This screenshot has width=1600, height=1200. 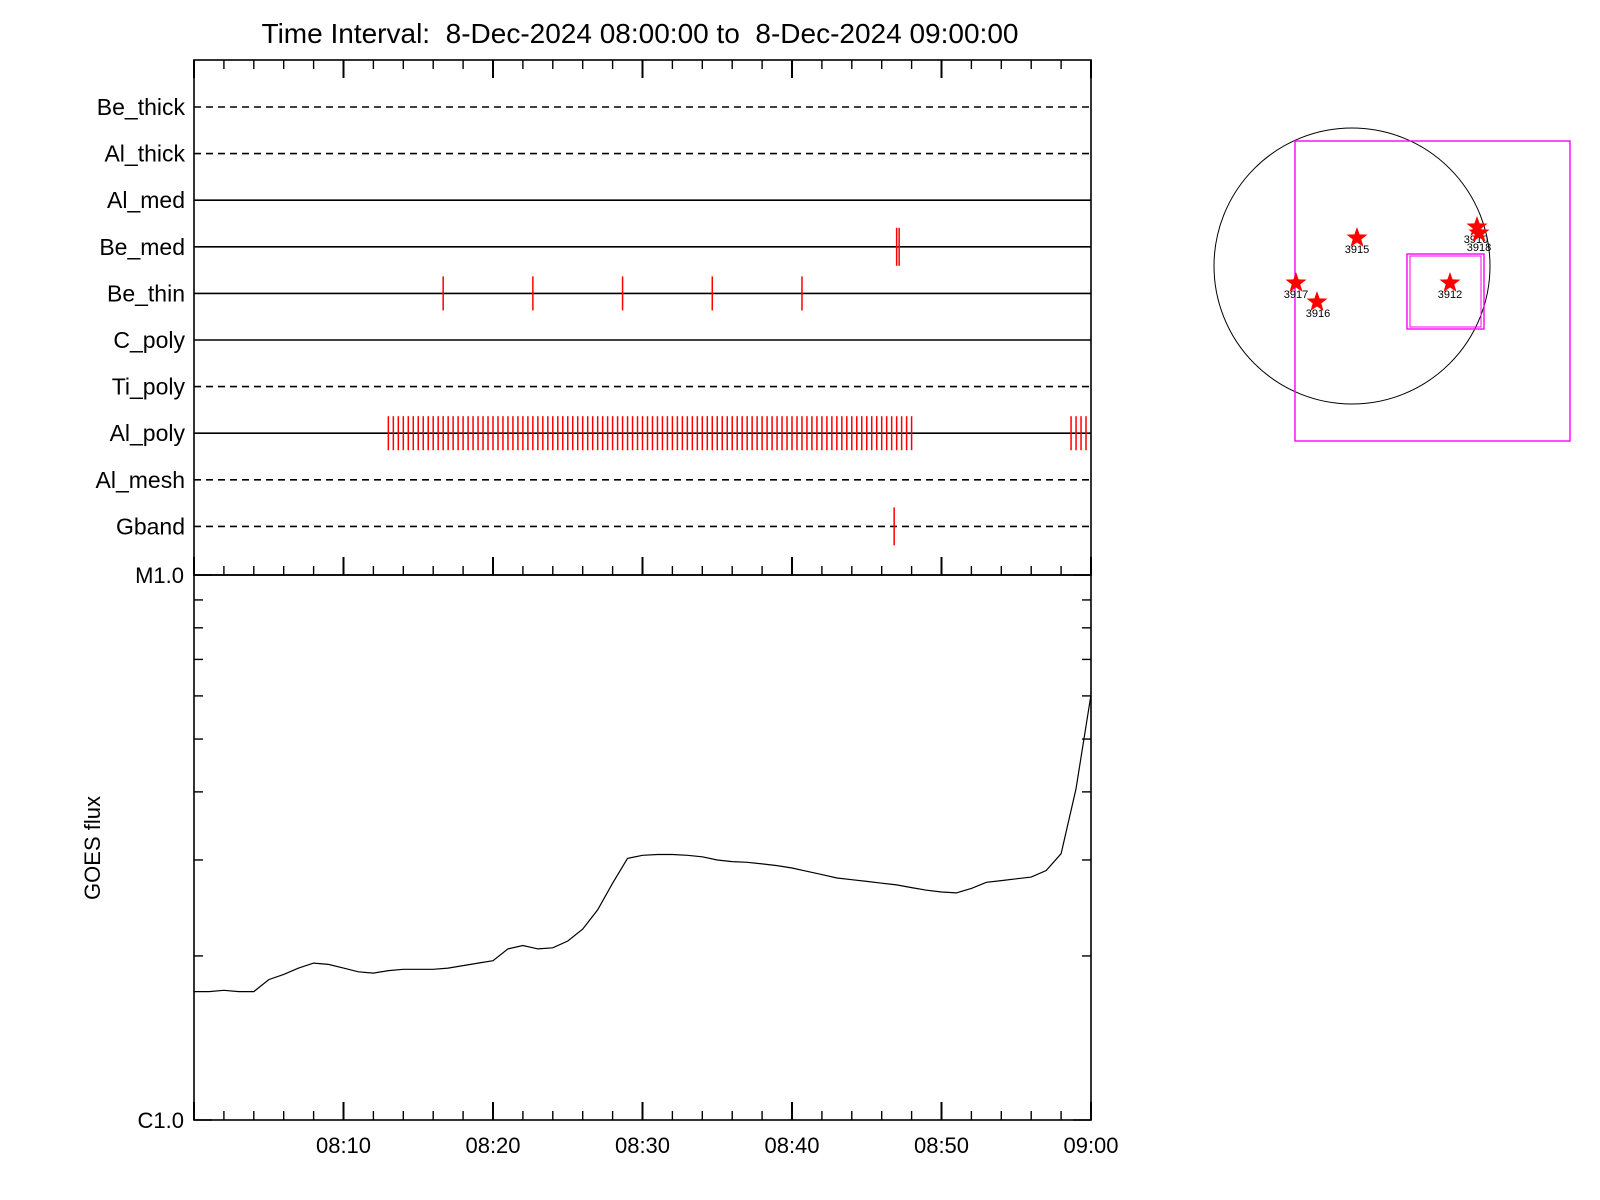 What do you see at coordinates (791, 1145) in the screenshot?
I see `flux-xtick-label: 08:40` at bounding box center [791, 1145].